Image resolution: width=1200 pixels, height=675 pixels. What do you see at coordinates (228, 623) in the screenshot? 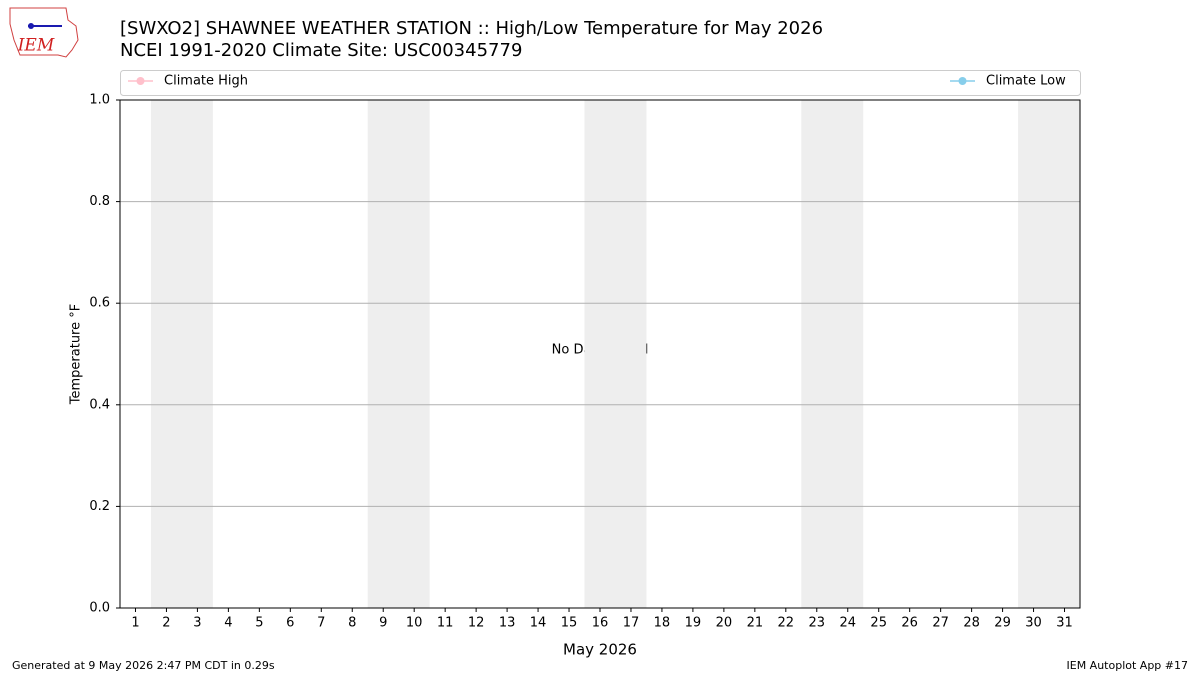
I see `x-tick-label: 4` at bounding box center [228, 623].